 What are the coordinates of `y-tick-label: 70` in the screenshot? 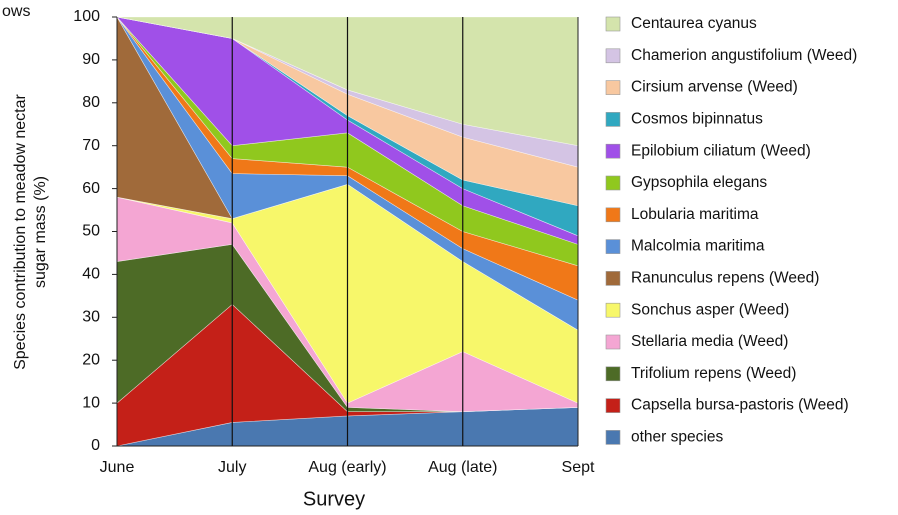 It's located at (91, 145).